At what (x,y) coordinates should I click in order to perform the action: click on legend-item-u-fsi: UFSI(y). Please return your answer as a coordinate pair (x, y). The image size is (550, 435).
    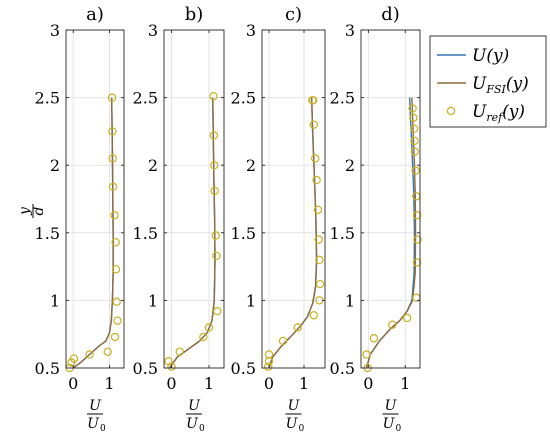
    Looking at the image, I should click on (483, 85).